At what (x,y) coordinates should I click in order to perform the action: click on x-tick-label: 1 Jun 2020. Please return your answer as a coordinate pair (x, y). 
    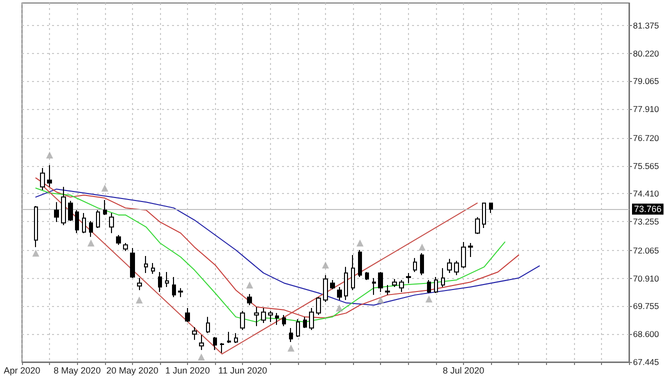
    Looking at the image, I should click on (187, 371).